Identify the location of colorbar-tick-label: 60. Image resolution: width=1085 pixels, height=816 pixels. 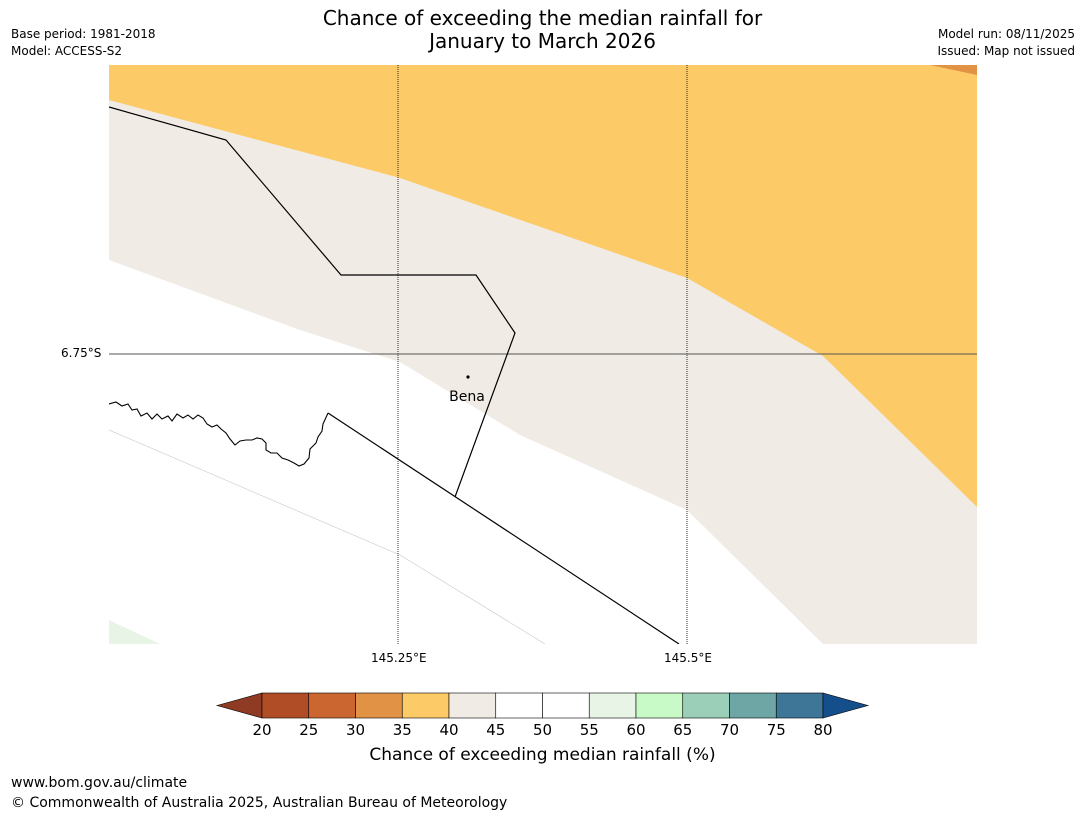
(635, 730).